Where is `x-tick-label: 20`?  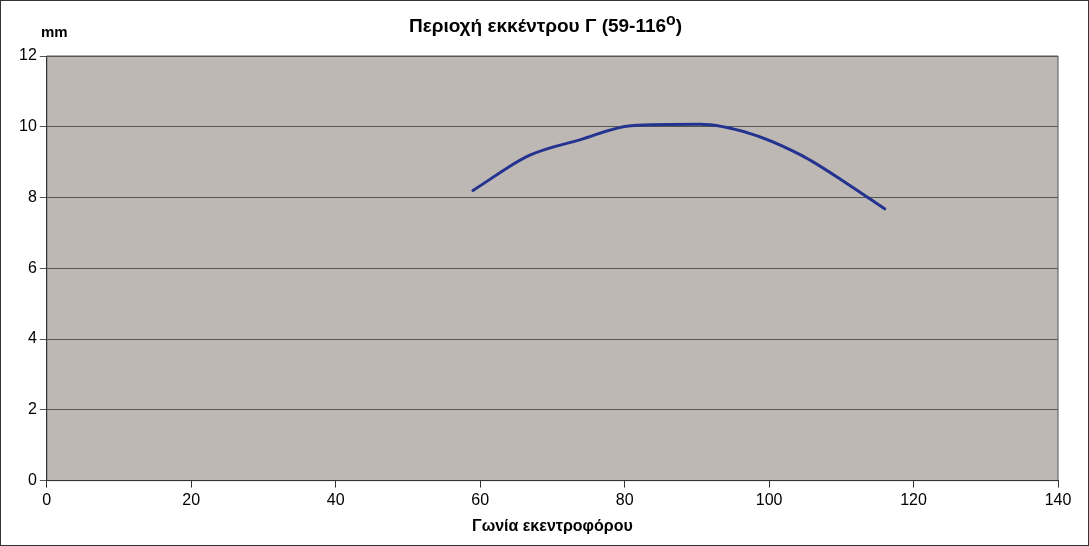
x-tick-label: 20 is located at coordinates (191, 499).